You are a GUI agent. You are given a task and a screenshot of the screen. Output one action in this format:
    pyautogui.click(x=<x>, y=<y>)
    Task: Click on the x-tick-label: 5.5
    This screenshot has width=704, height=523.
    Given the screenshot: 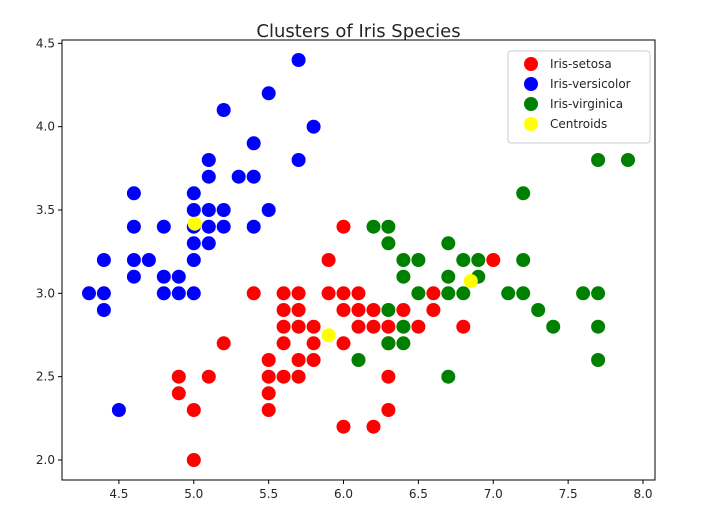 What is the action you would take?
    pyautogui.click(x=268, y=494)
    